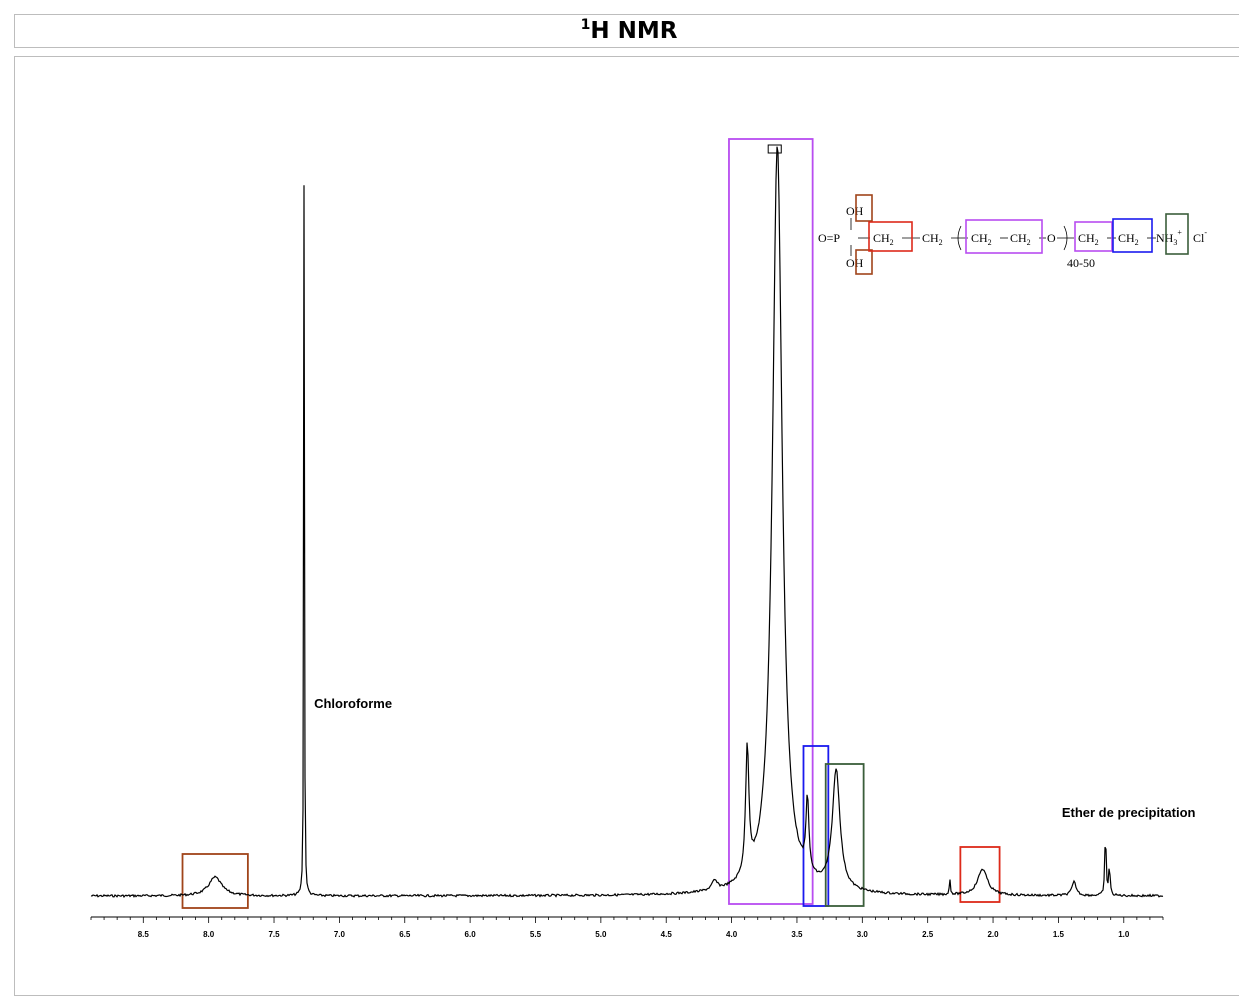  I want to click on annotations: Chloroforme Ether de precipitation, so click(754, 758).